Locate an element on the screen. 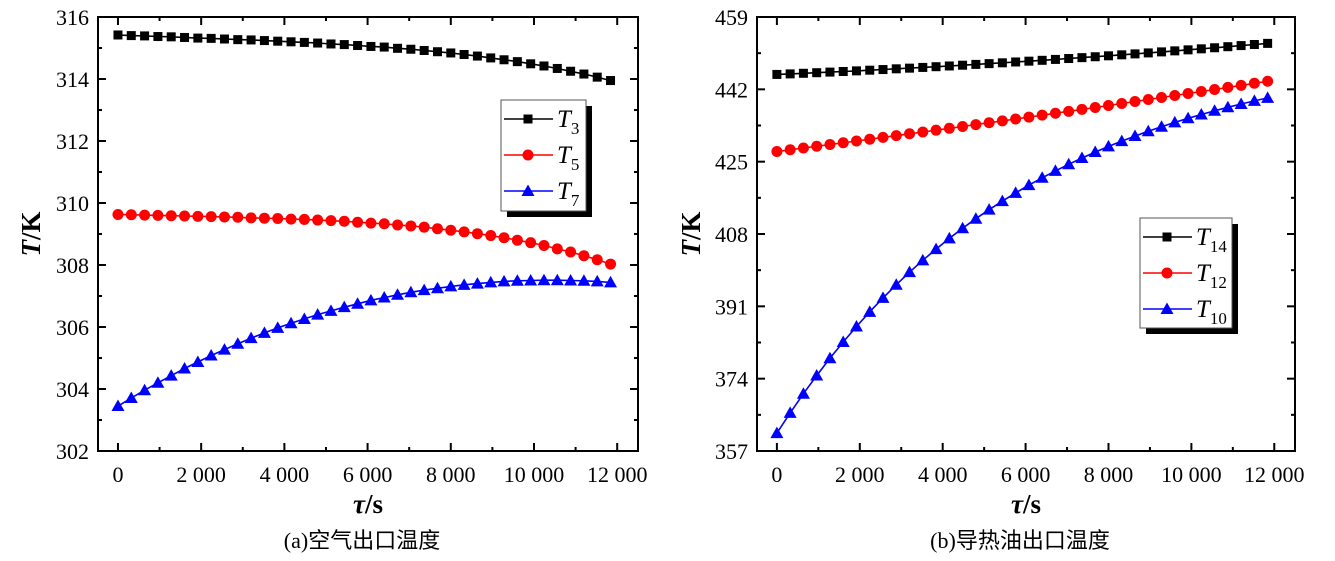  y-tick-label: 316 is located at coordinates (72, 17).